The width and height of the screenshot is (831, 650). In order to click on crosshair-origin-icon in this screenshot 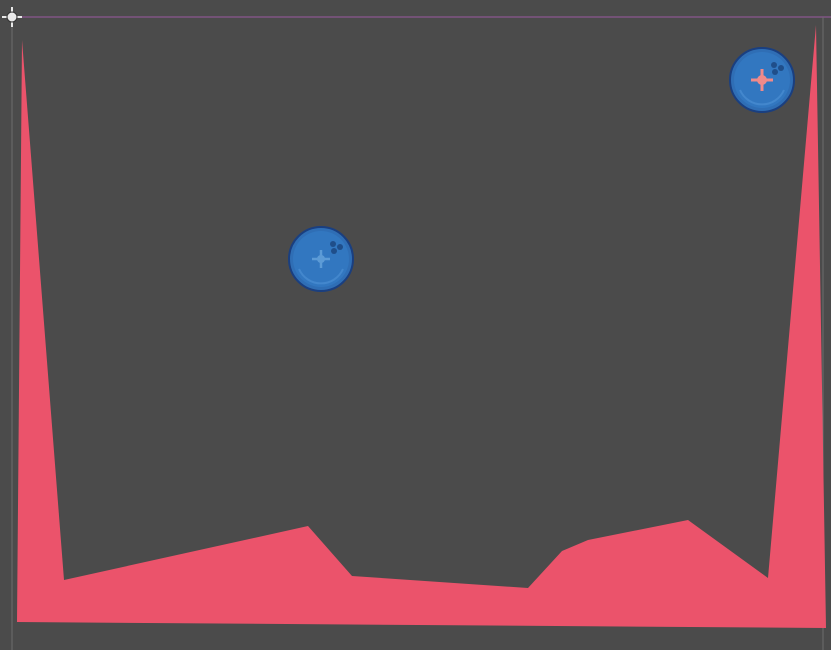, I will do `click(12, 17)`.